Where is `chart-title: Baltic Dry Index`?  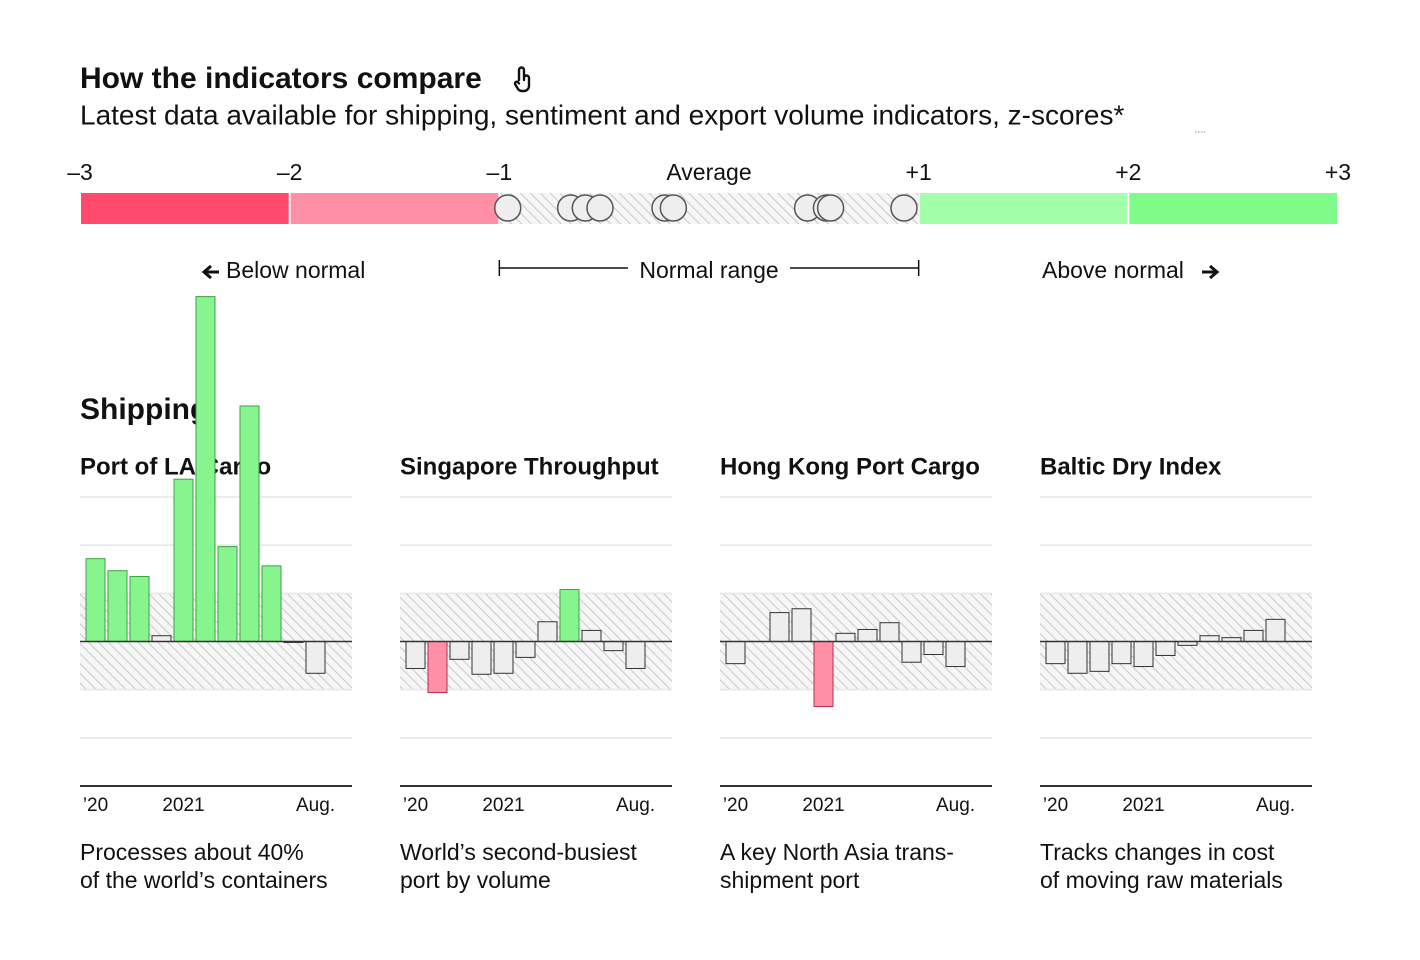
chart-title: Baltic Dry Index is located at coordinates (1131, 466).